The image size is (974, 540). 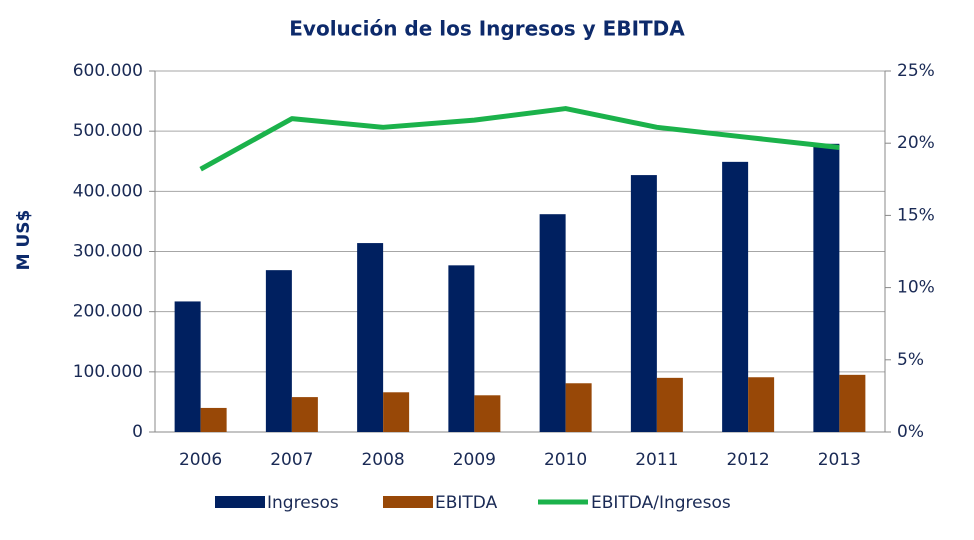 What do you see at coordinates (466, 503) in the screenshot?
I see `legend-label: EBITDA` at bounding box center [466, 503].